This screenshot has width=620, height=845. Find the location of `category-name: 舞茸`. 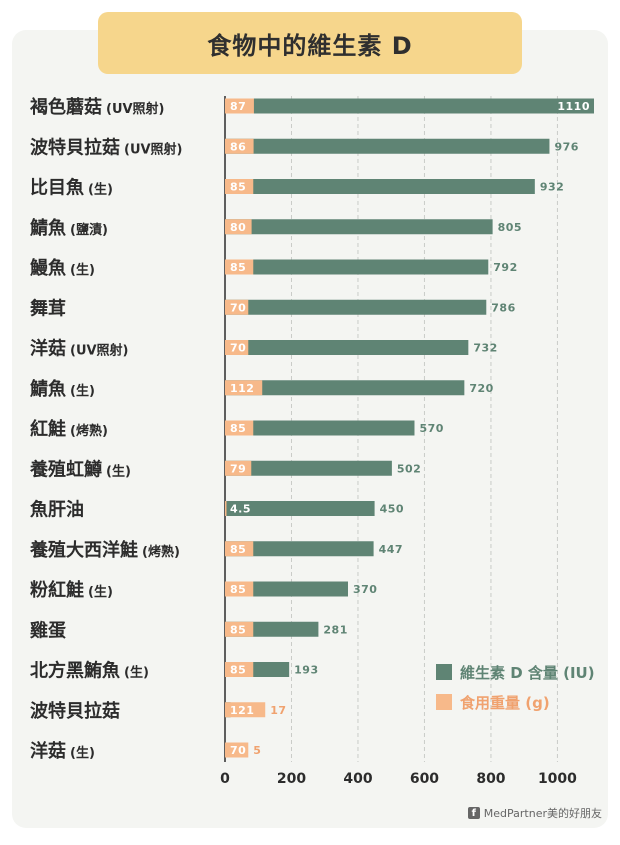

category-name: 舞茸 is located at coordinates (48, 308).